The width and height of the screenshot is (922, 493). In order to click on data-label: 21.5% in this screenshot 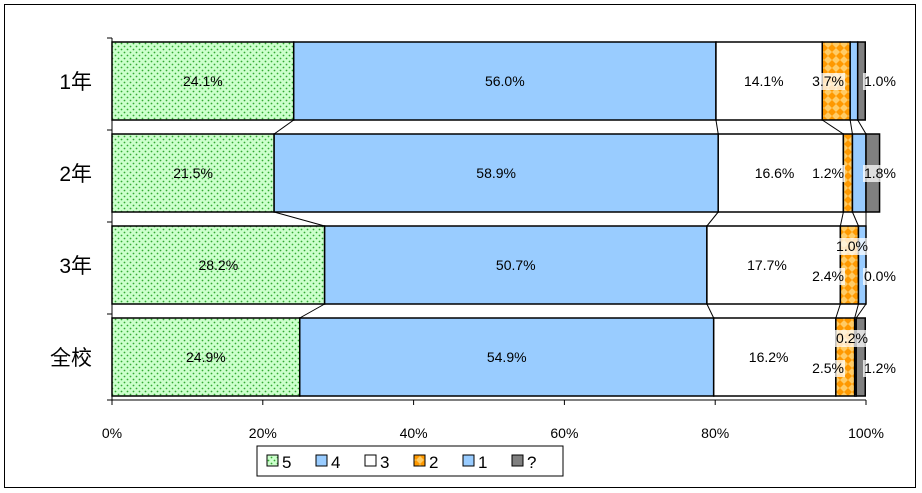, I will do `click(193, 173)`.